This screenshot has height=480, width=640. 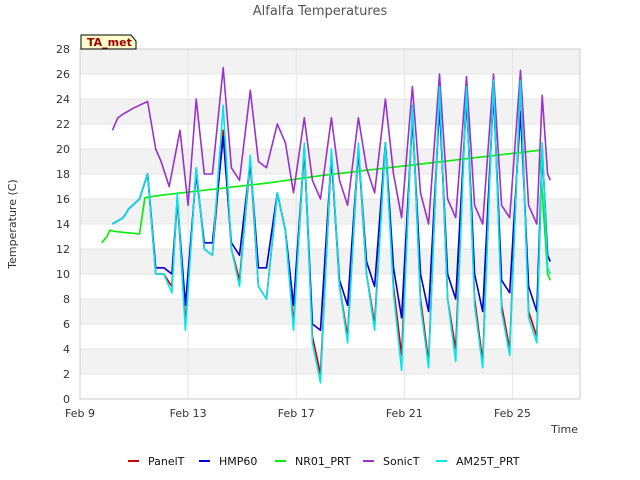 I want to click on y-tick-label: 18, so click(x=63, y=174).